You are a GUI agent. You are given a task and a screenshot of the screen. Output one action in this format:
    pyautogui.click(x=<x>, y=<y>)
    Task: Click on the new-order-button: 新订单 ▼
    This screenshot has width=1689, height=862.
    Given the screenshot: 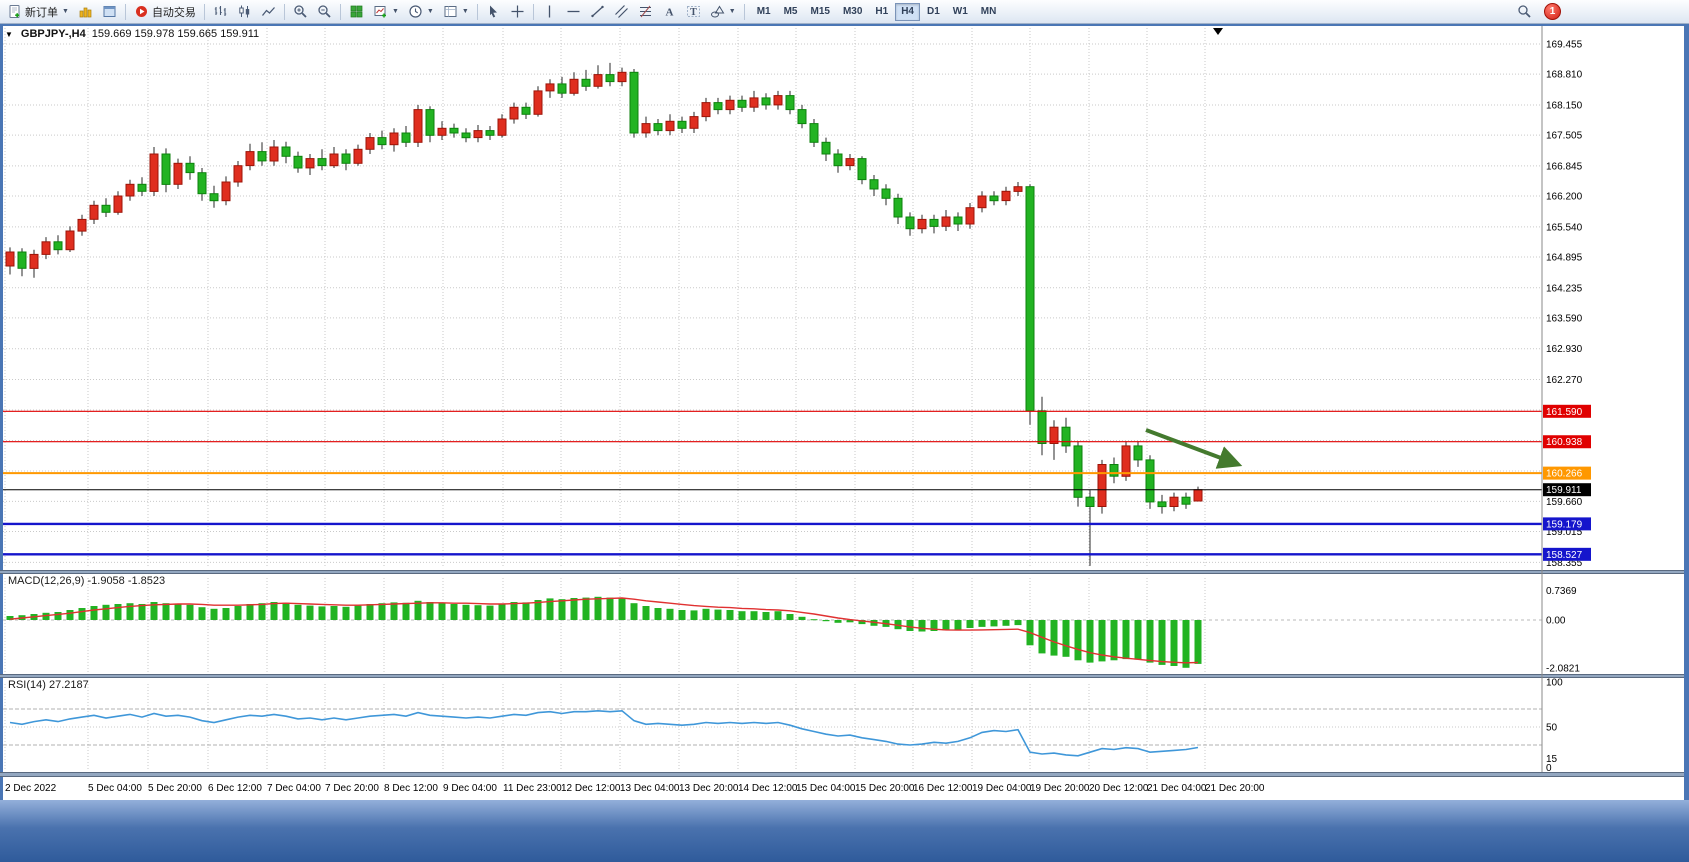 What is the action you would take?
    pyautogui.click(x=38, y=12)
    